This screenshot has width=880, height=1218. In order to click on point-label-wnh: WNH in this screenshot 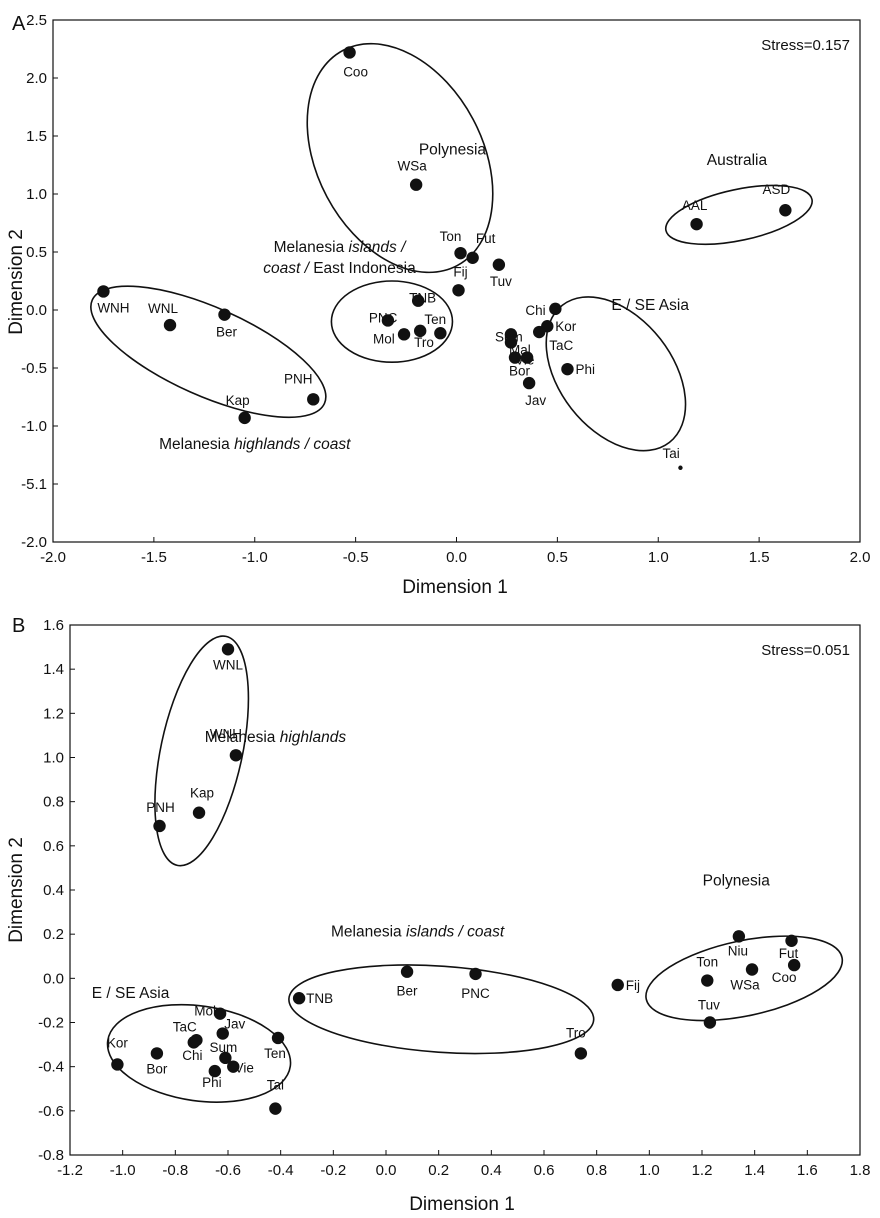, I will do `click(226, 733)`.